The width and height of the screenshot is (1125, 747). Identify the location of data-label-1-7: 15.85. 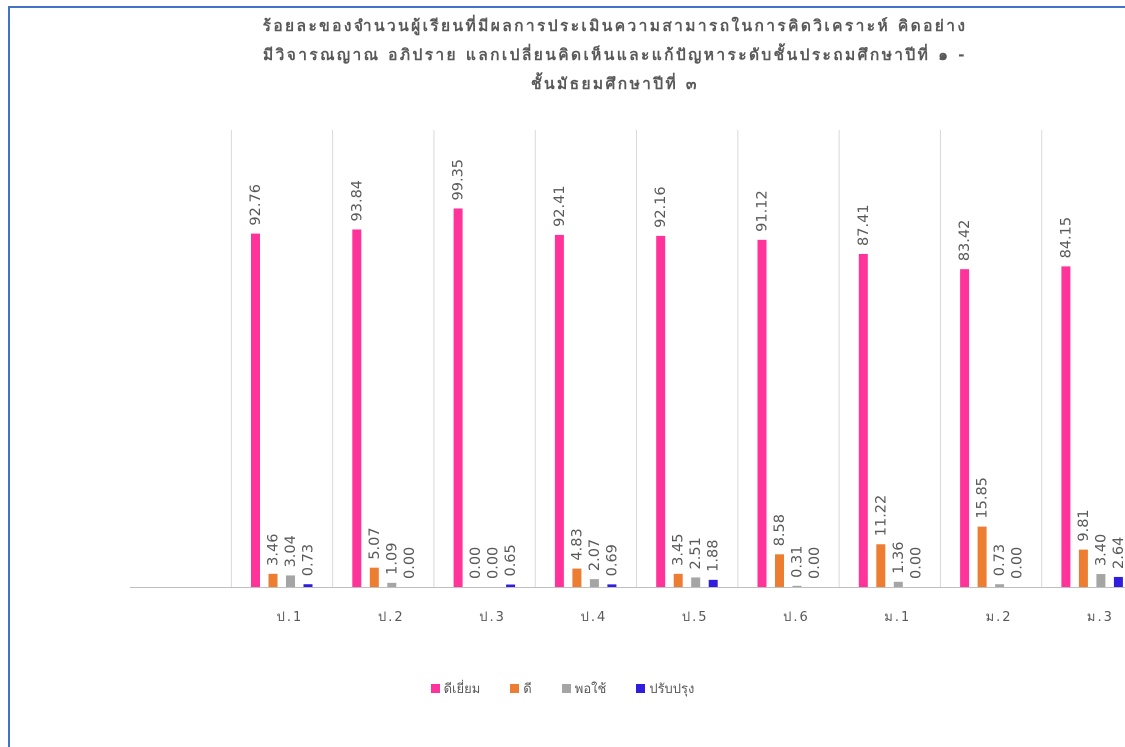
(983, 498).